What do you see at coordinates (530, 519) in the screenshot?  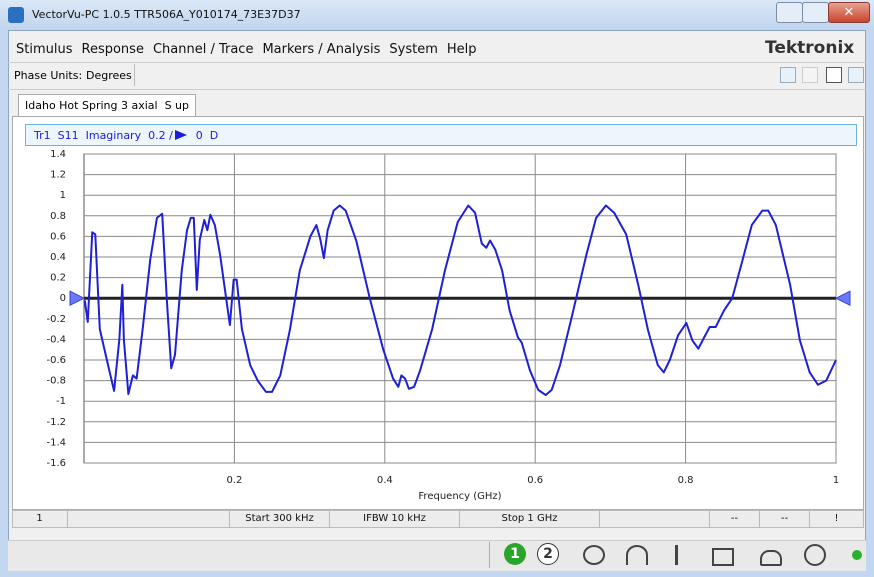 I see `status-cell: Stop 1 GHz` at bounding box center [530, 519].